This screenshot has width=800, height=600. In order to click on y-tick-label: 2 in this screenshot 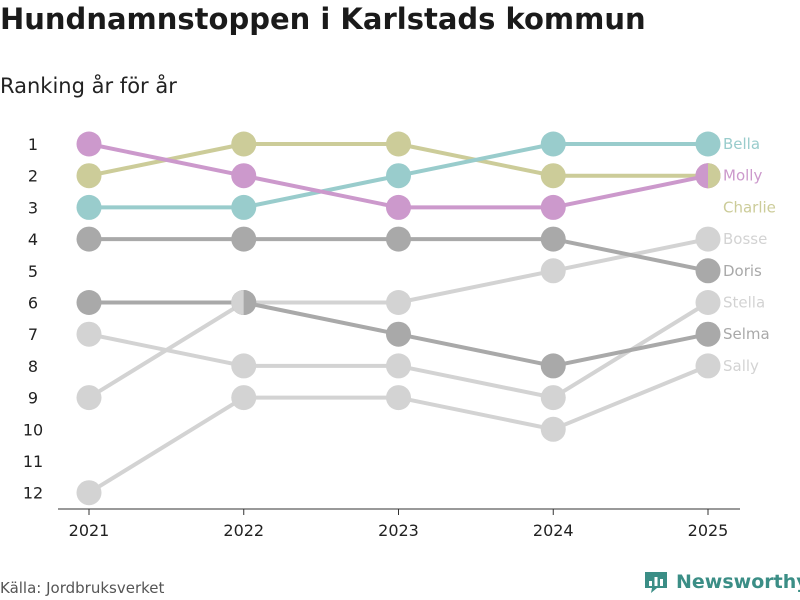, I will do `click(33, 176)`.